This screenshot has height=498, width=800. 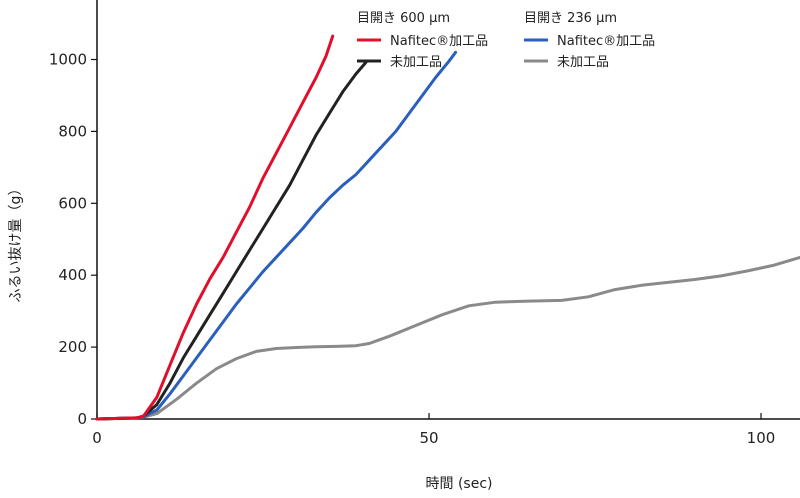 I want to click on x-tick-label: 100, so click(x=761, y=438).